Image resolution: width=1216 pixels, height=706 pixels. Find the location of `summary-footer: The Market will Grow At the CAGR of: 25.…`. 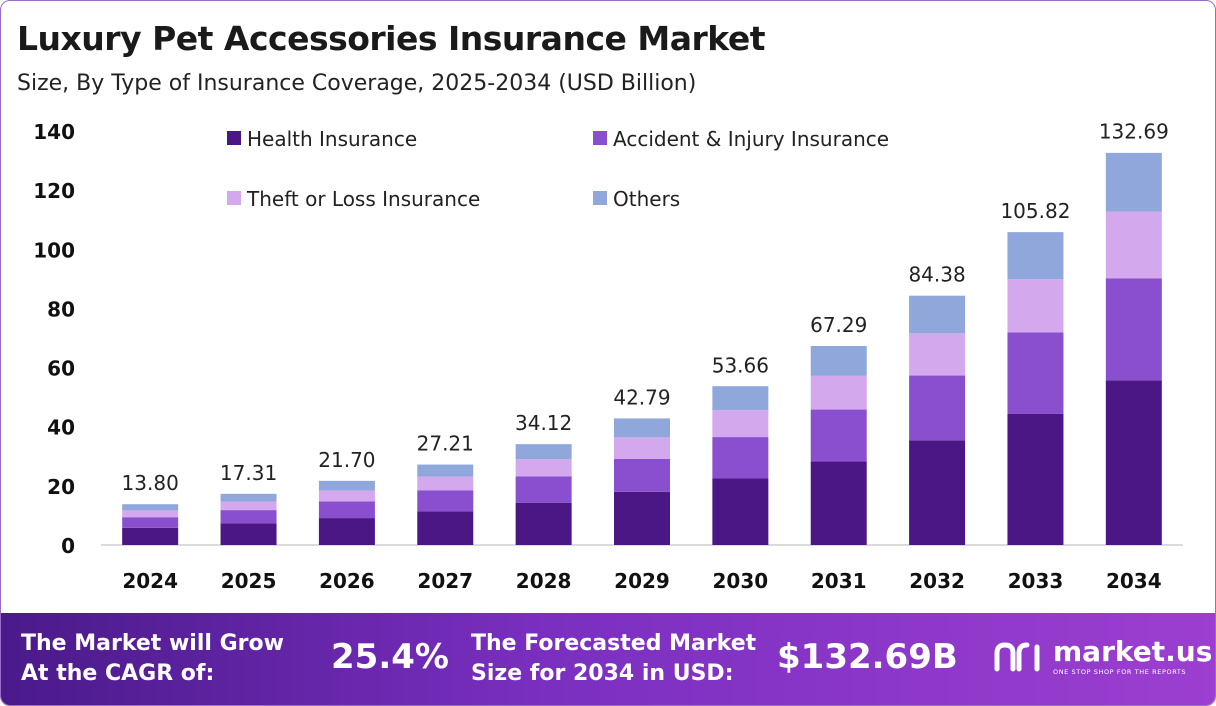

summary-footer: The Market will Grow At the CAGR of: 25.… is located at coordinates (608, 659).